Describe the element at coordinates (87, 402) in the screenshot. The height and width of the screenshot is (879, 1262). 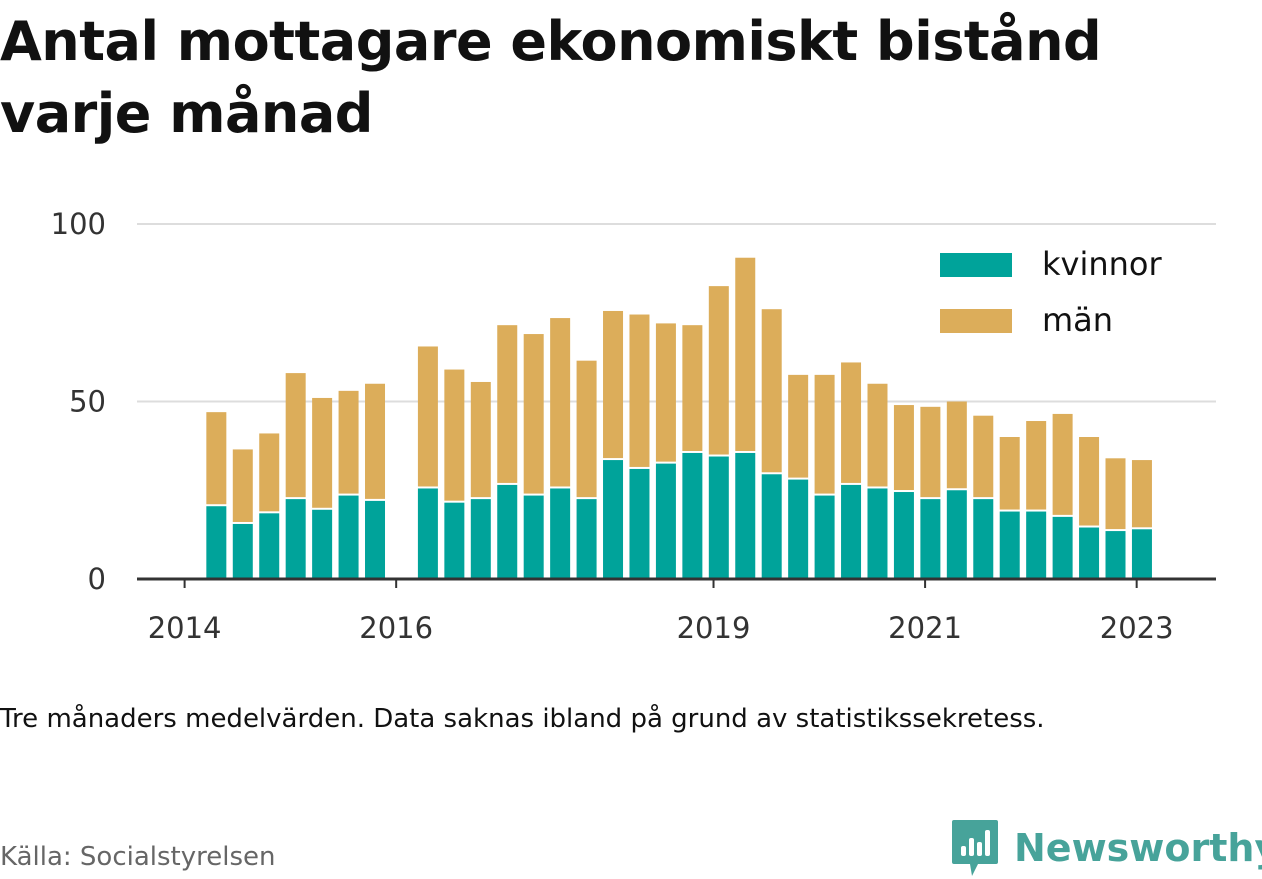
I see `y-tick-label: 50` at that location.